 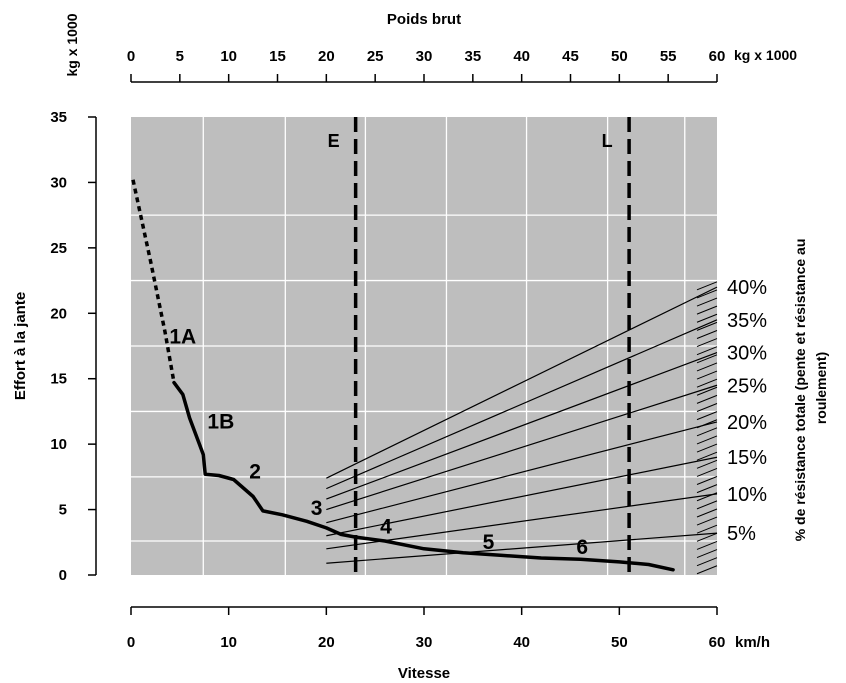 What do you see at coordinates (131, 642) in the screenshot?
I see `bottom-tick-label: 0` at bounding box center [131, 642].